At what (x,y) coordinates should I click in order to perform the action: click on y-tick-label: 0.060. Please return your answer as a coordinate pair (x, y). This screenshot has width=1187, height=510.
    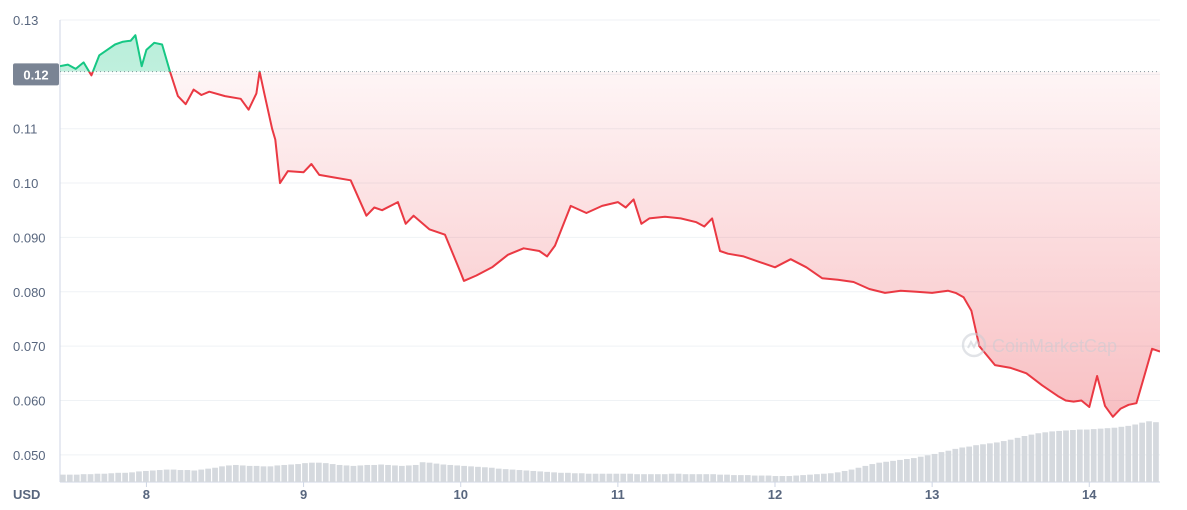
    Looking at the image, I should click on (29, 400).